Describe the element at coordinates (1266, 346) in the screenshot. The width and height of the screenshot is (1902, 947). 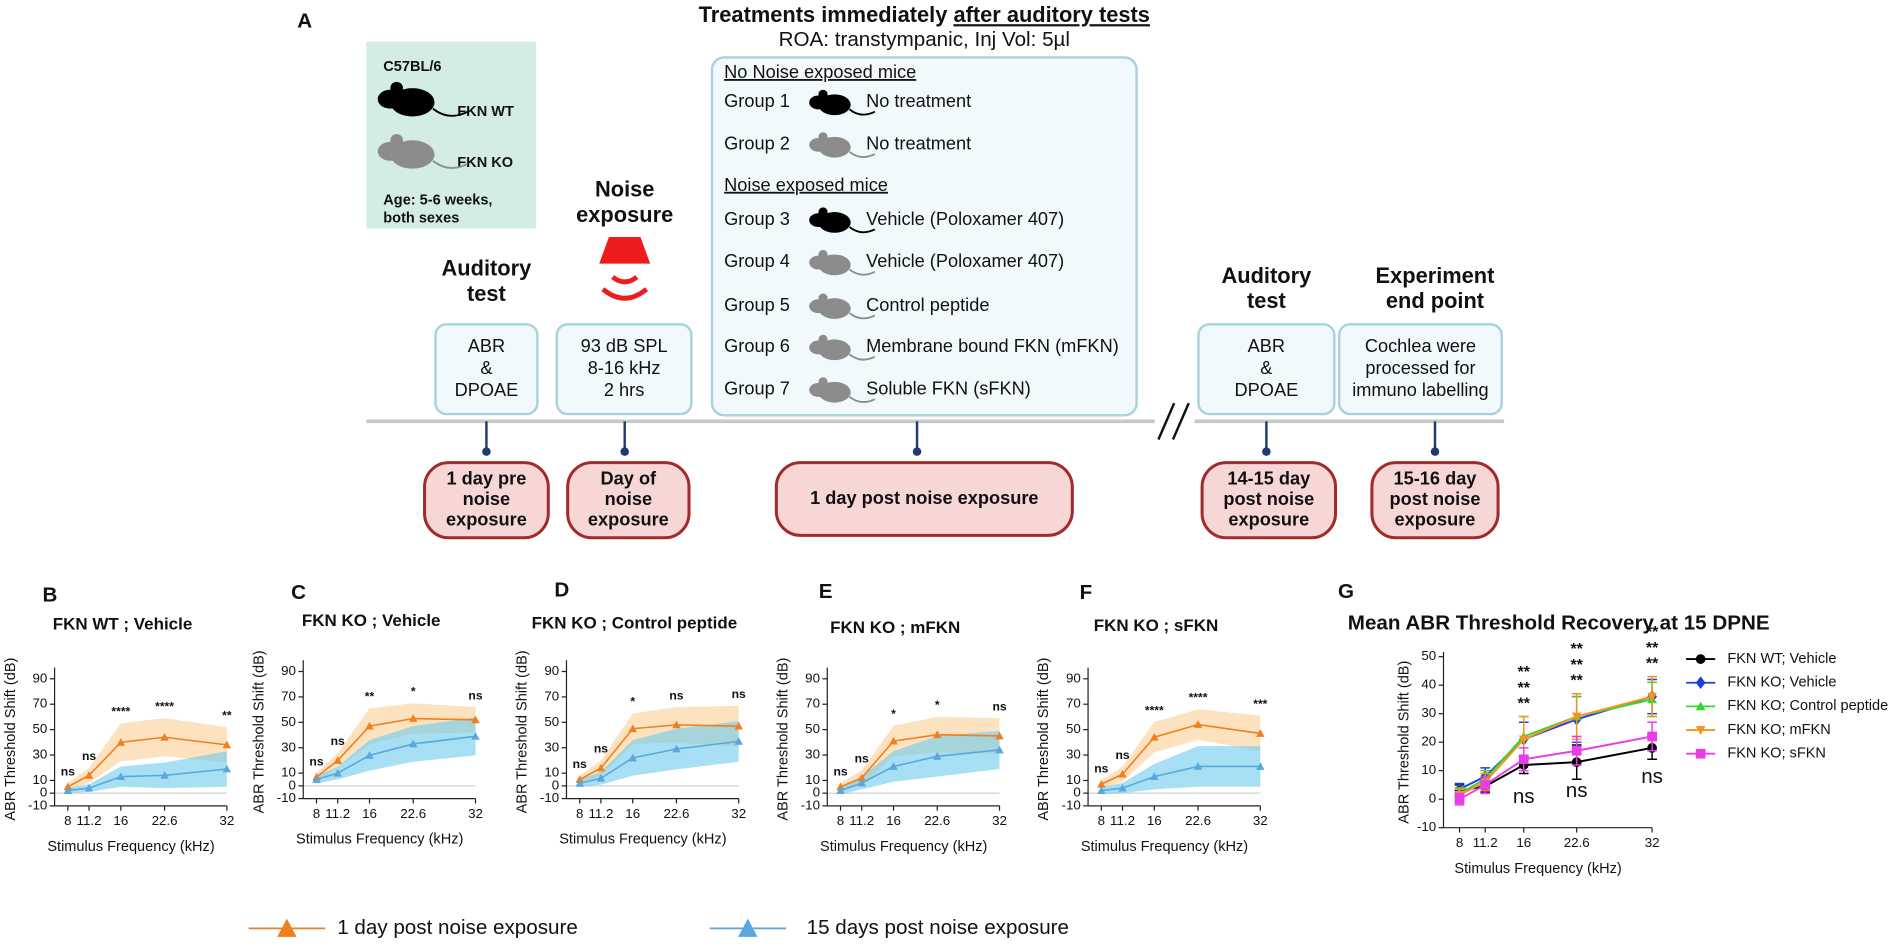
I see `box-text: ABR` at that location.